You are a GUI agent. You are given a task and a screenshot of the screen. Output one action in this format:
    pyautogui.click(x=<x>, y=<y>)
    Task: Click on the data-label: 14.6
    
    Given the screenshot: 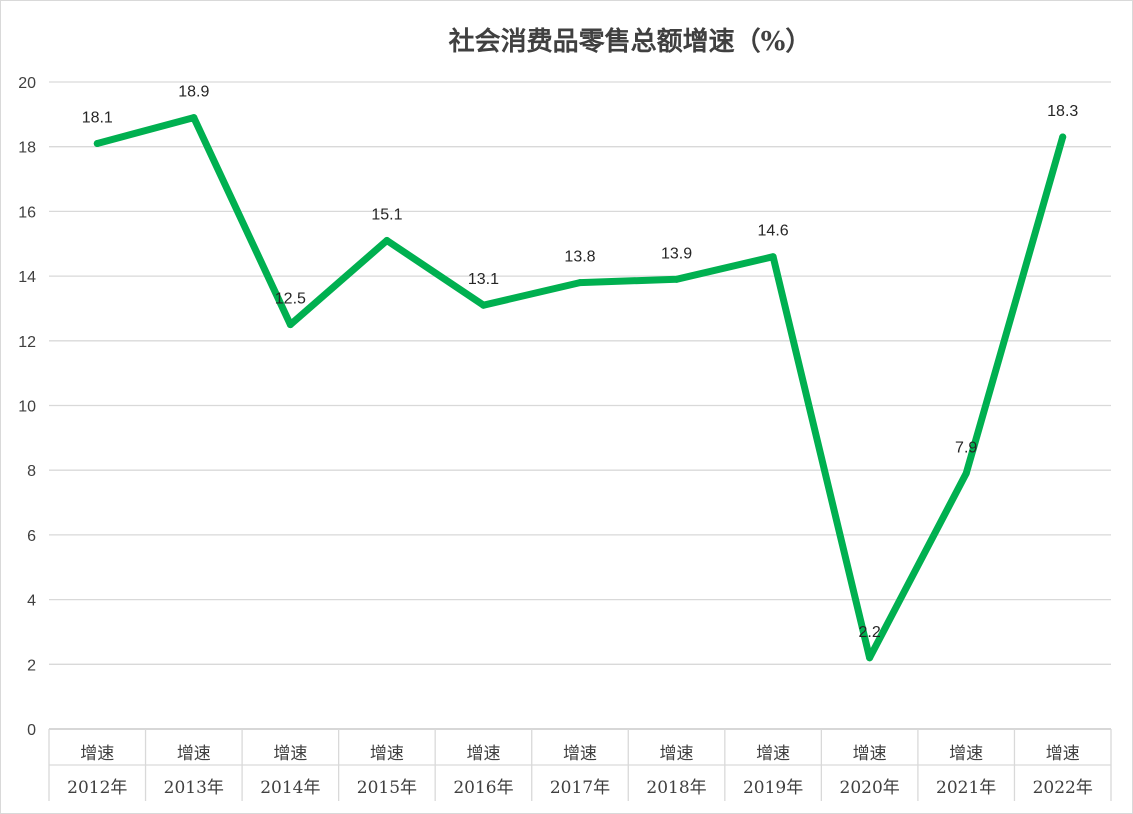 What is the action you would take?
    pyautogui.click(x=773, y=231)
    